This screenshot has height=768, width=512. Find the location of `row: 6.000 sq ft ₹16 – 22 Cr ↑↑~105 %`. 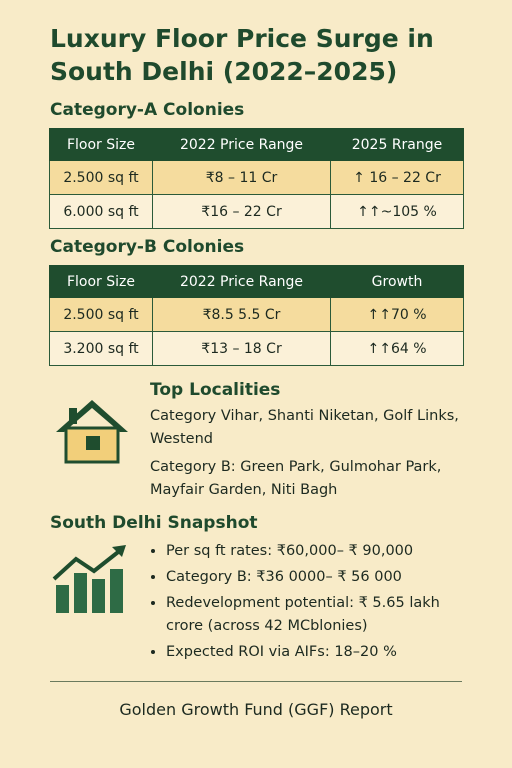

row: 6.000 sq ft ₹16 – 22 Cr ↑↑~105 % is located at coordinates (256, 211).